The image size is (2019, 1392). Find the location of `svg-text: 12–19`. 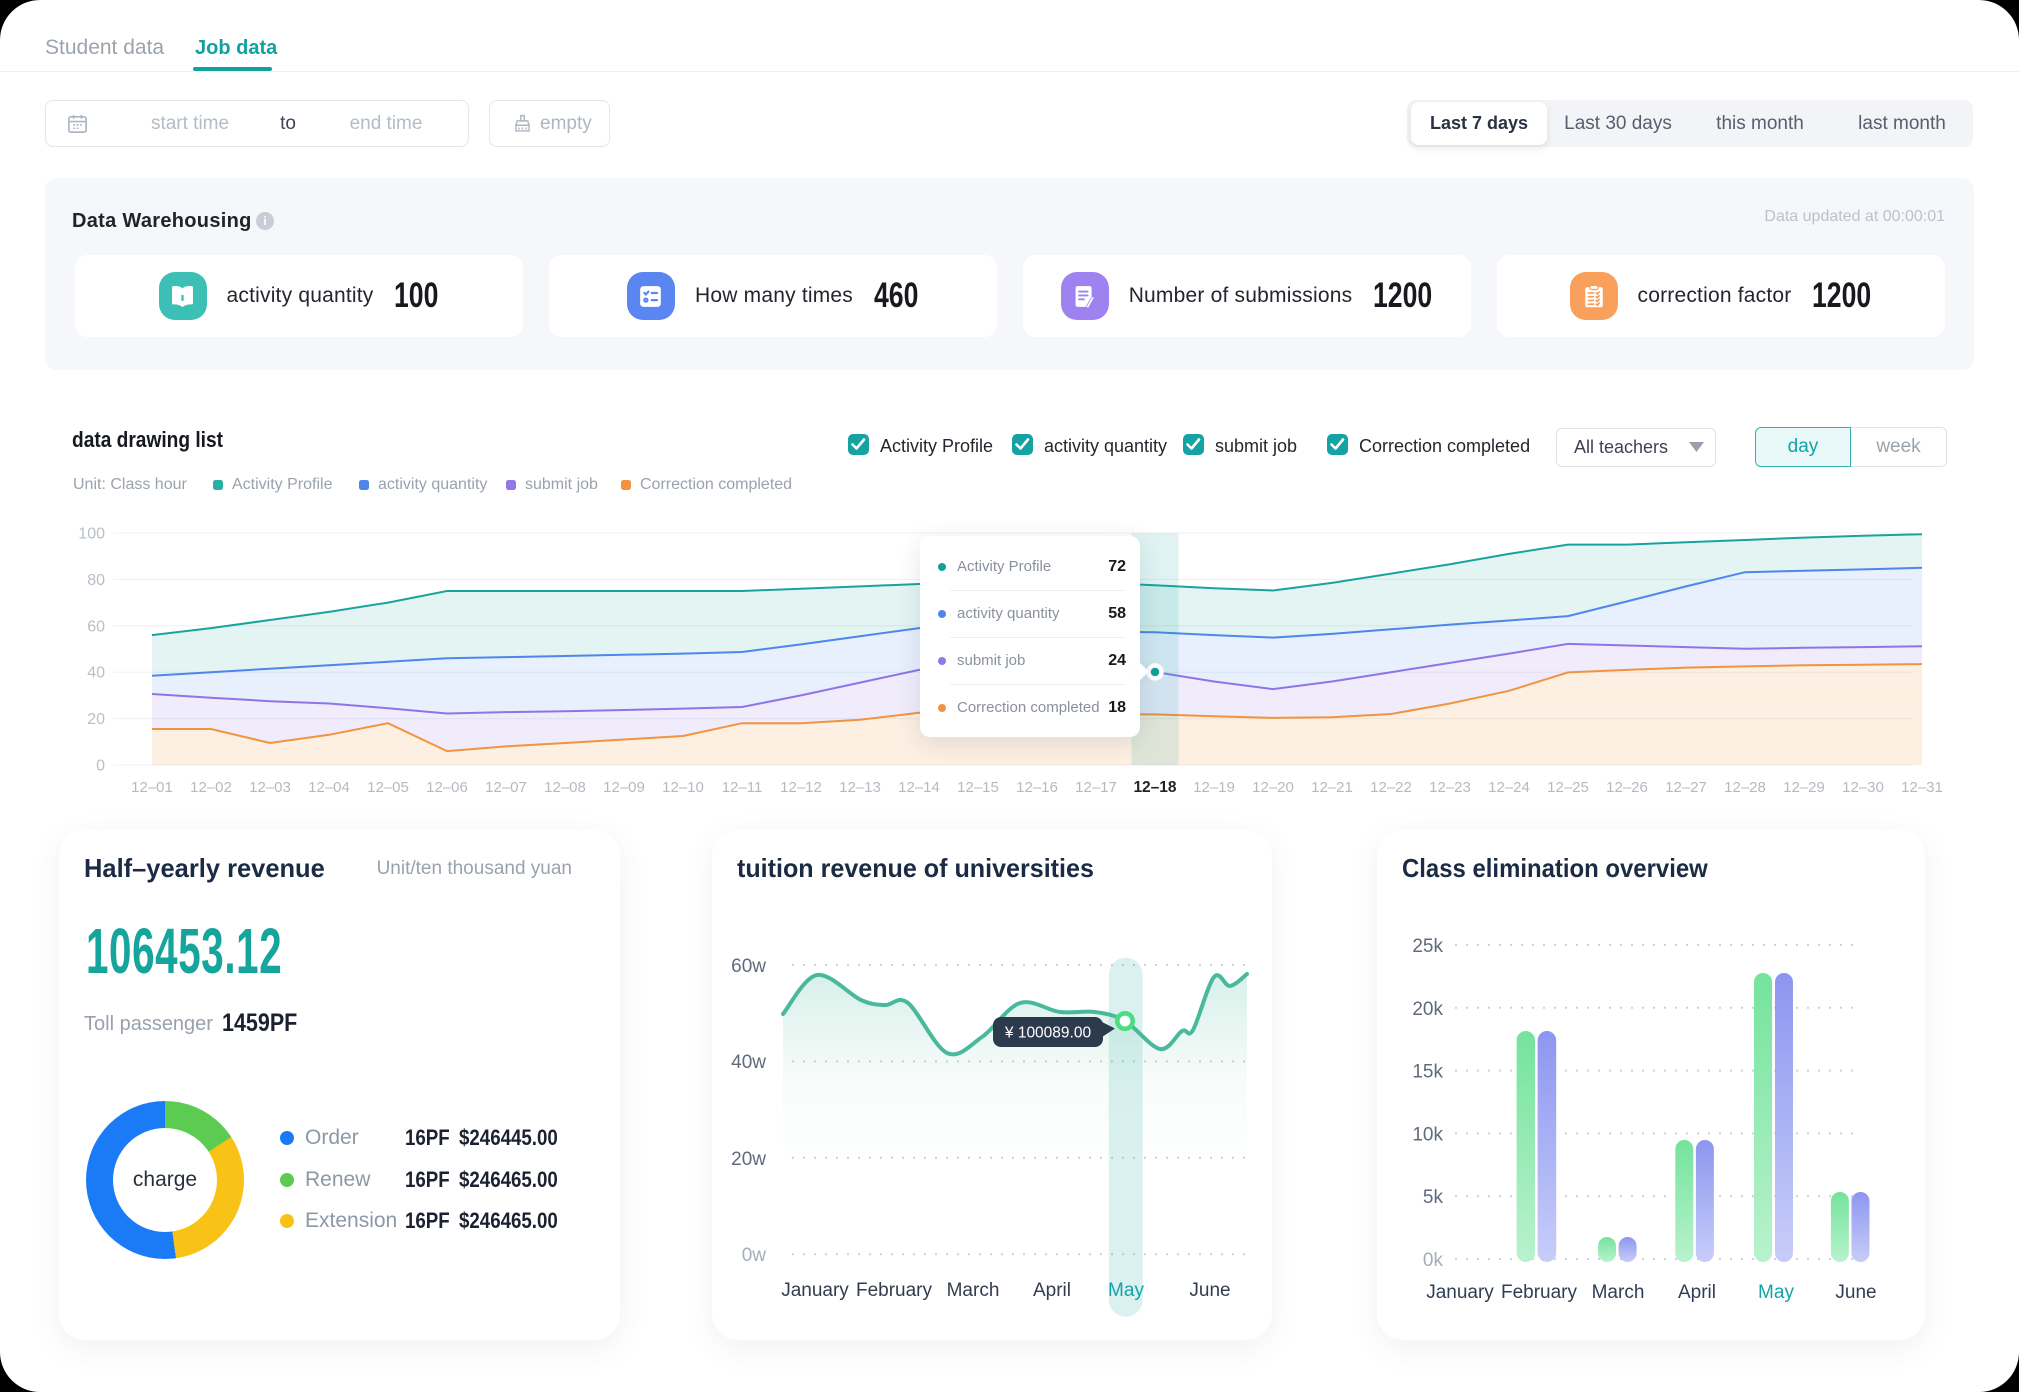

svg-text: 12–19 is located at coordinates (1214, 787).